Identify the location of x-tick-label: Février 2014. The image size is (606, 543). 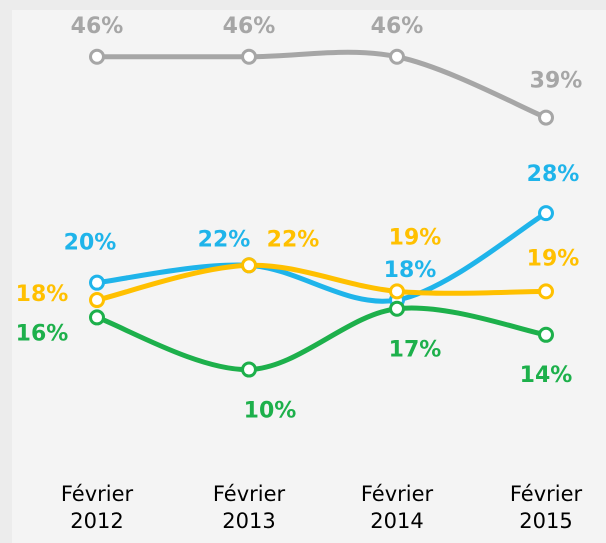
(397, 507).